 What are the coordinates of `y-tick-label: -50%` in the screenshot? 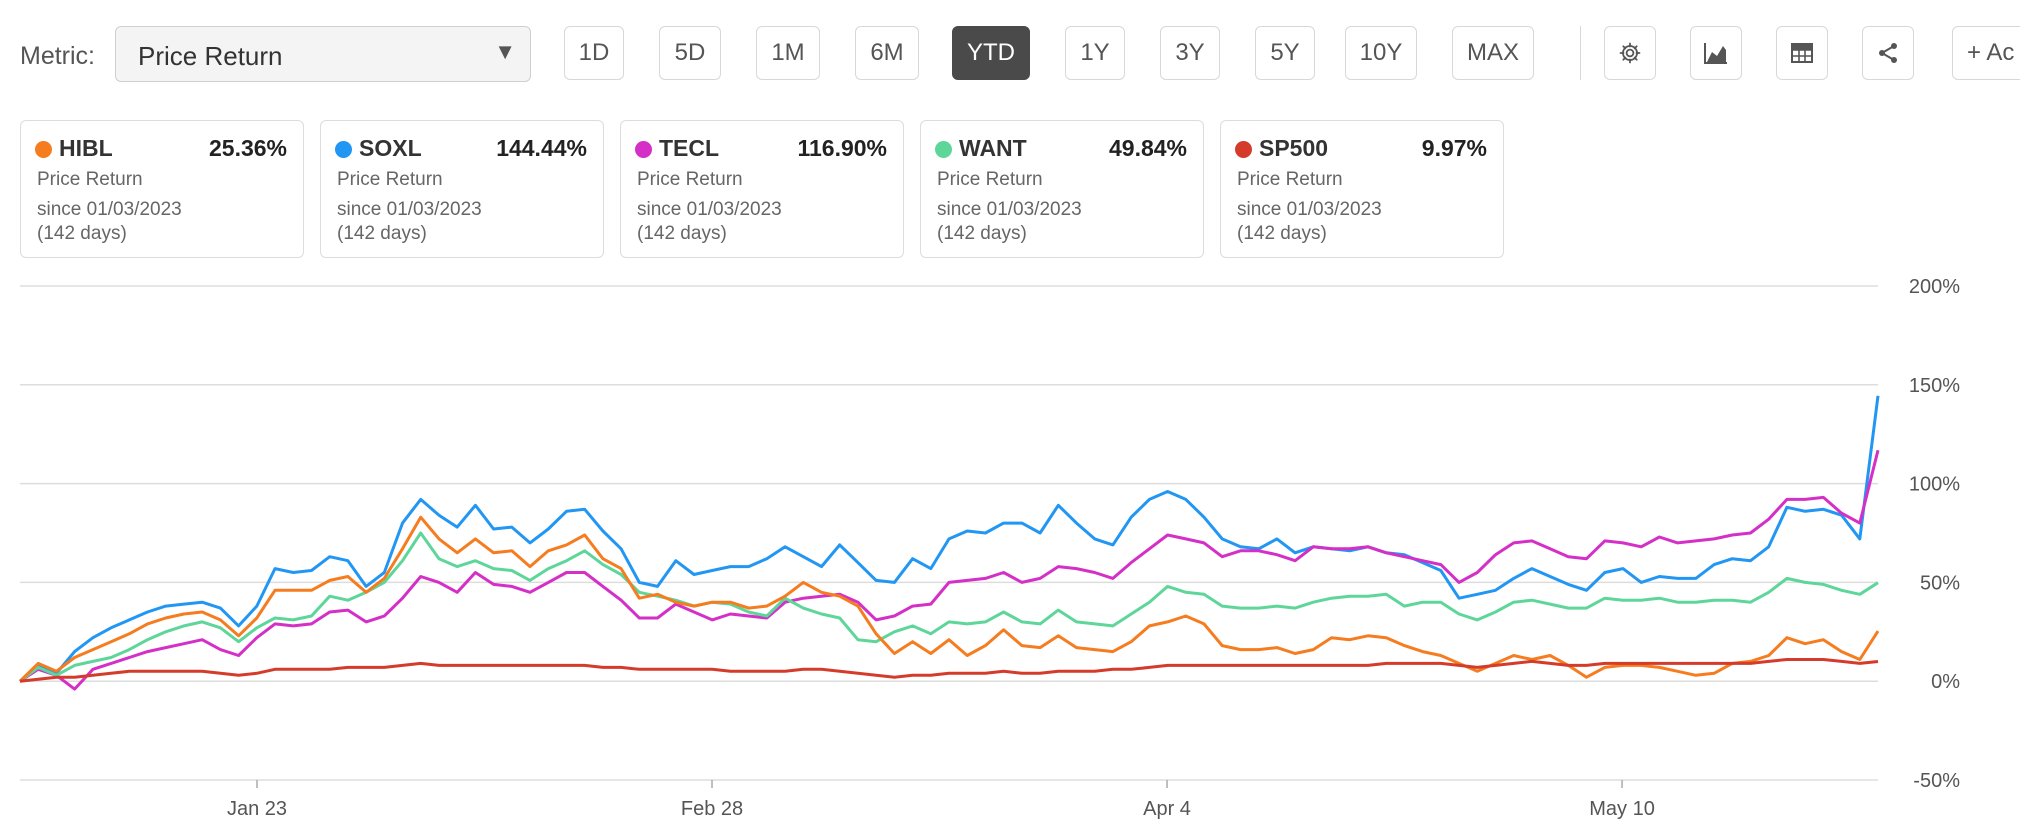 It's located at (1936, 781).